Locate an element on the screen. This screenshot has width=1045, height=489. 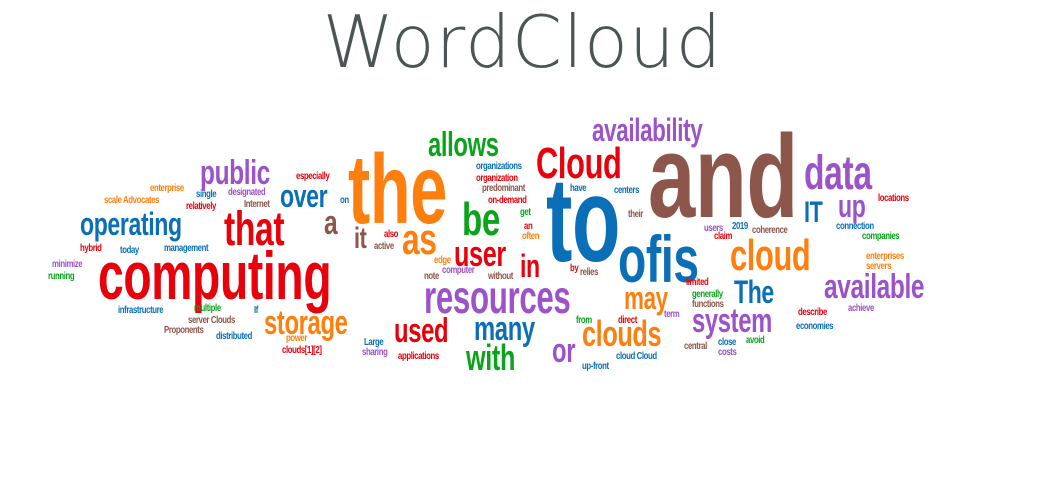
word-distributed: distributed is located at coordinates (234, 336).